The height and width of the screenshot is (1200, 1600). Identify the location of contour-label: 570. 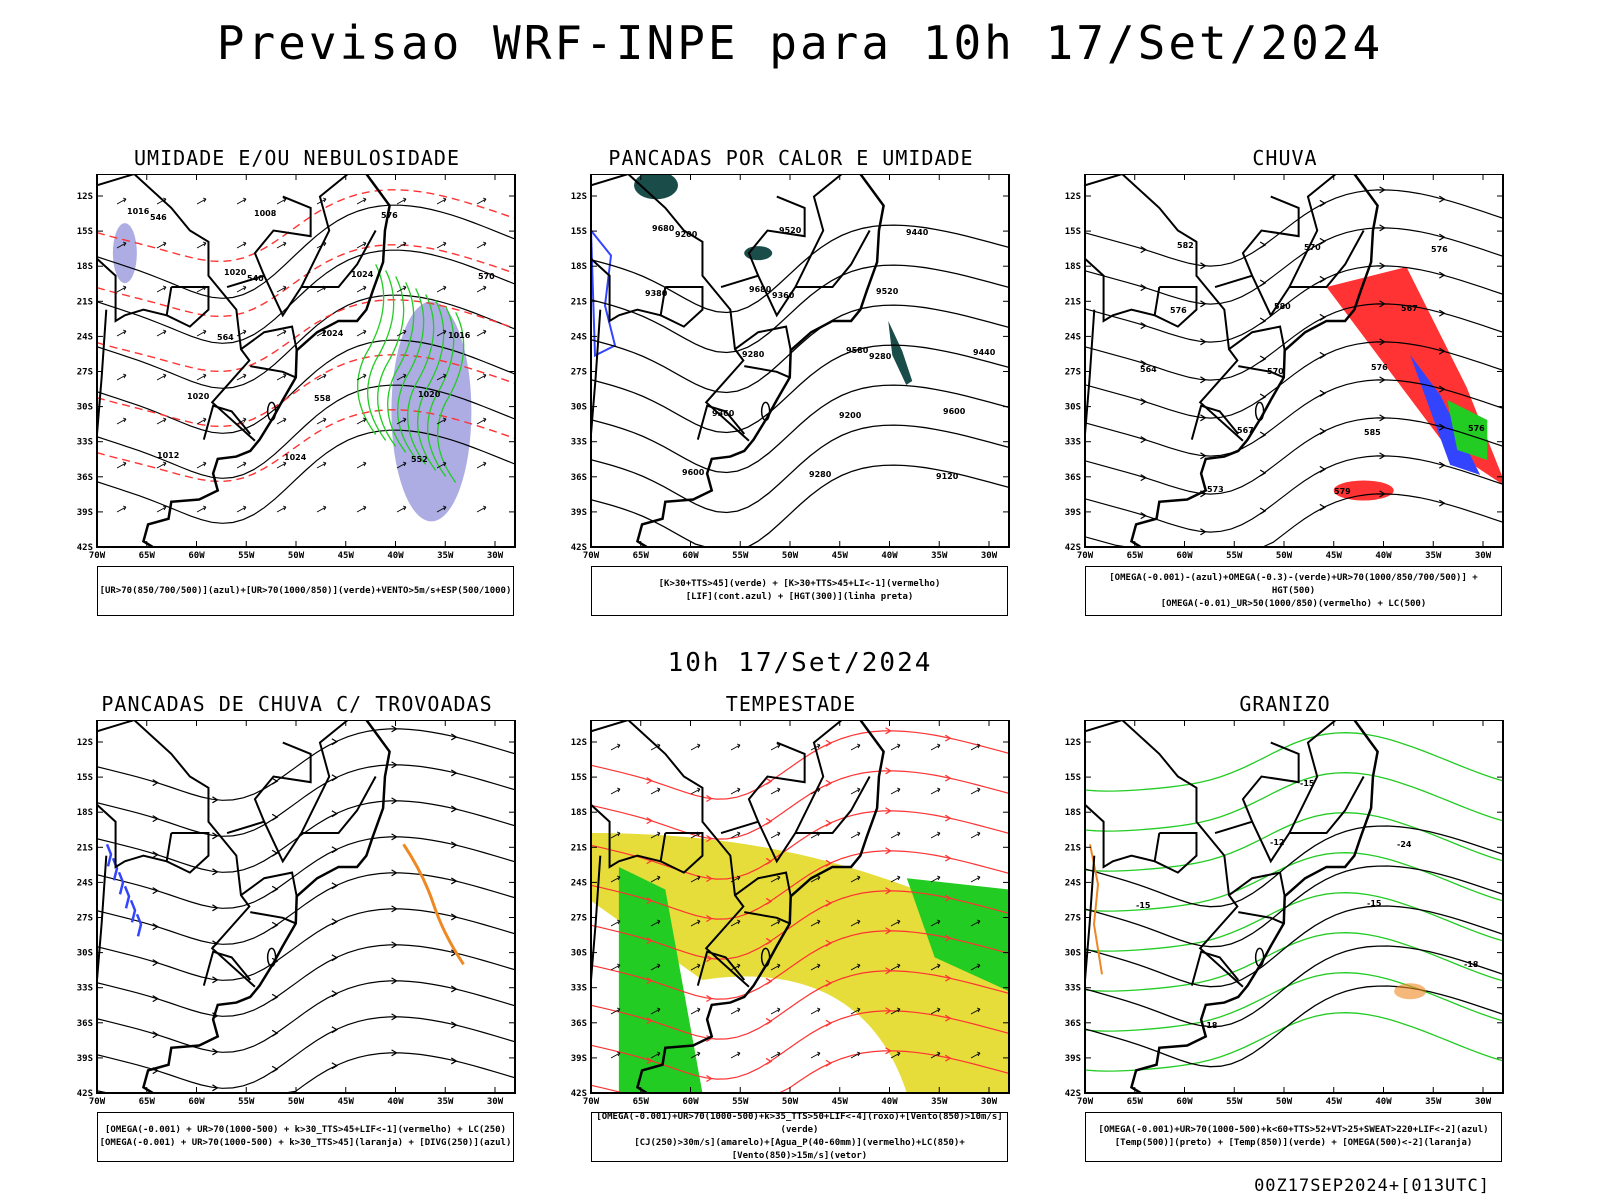
(1275, 371).